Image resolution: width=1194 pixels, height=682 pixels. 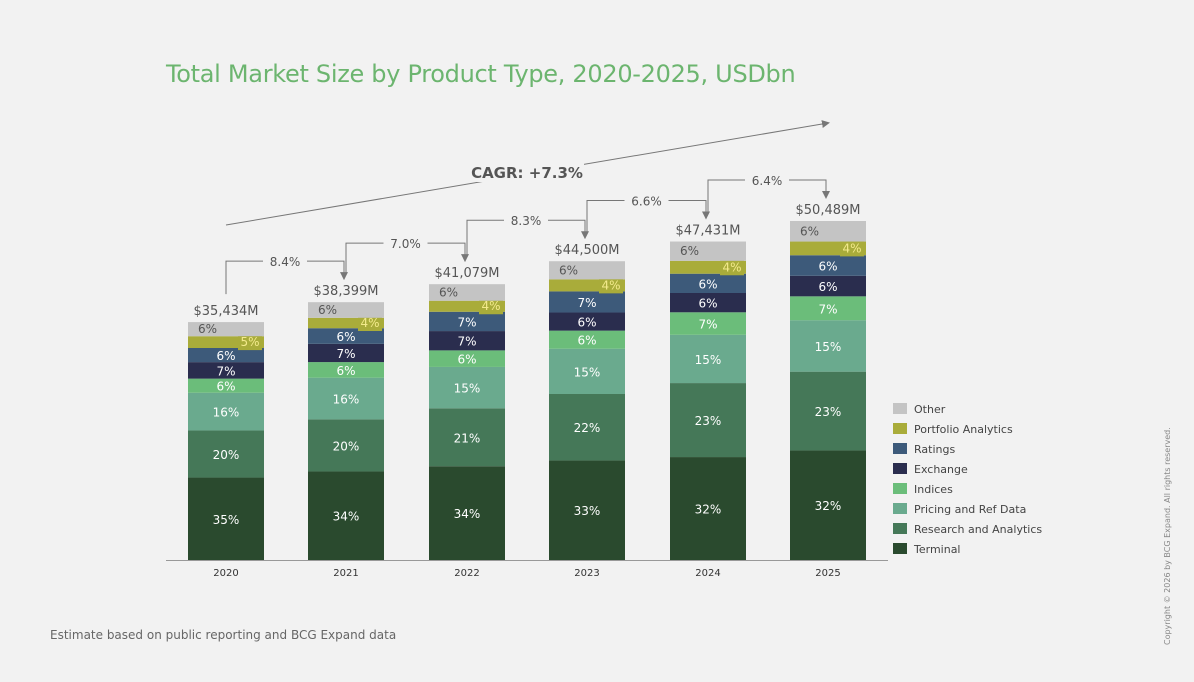 I want to click on bar-segment-ratings-2024, so click(x=708, y=283).